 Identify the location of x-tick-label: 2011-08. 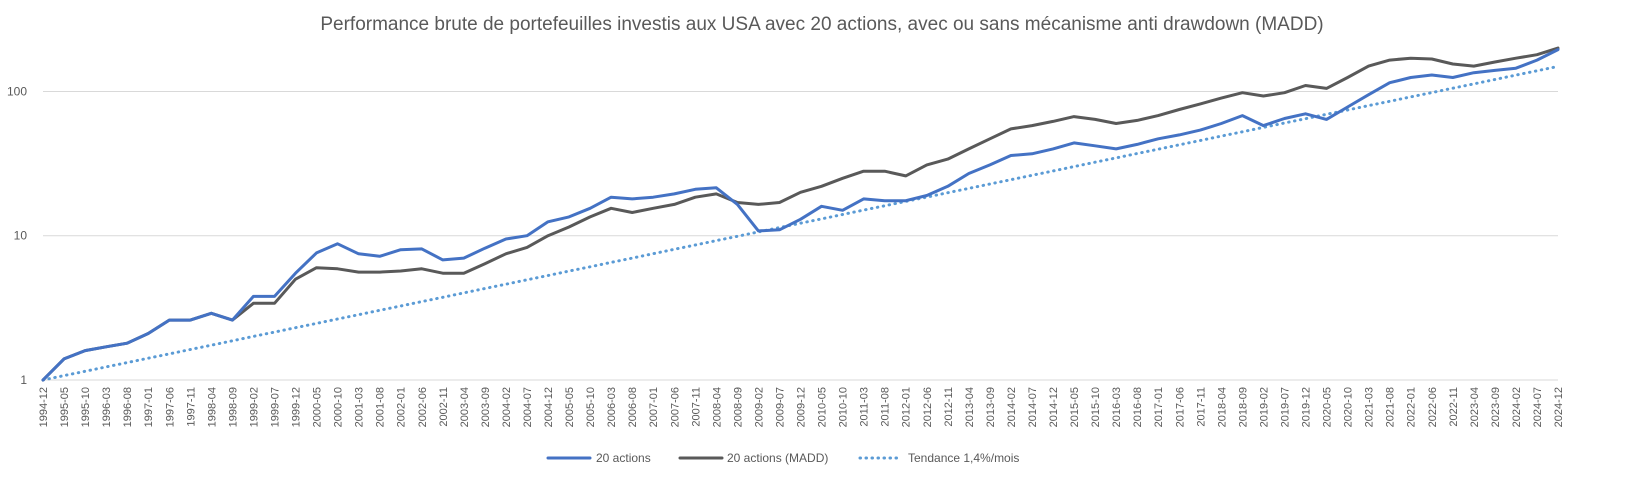
(886, 407).